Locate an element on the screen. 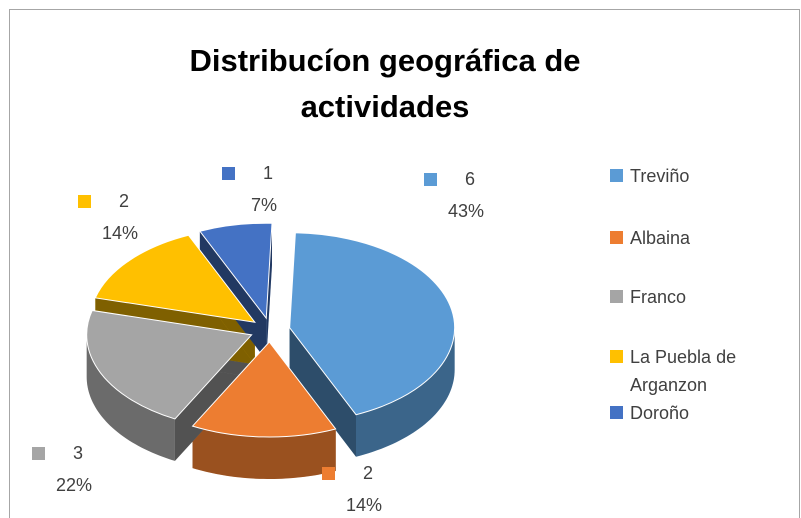 The width and height of the screenshot is (801, 518). legend-item: La Puebla de Arganzon is located at coordinates (700, 371).